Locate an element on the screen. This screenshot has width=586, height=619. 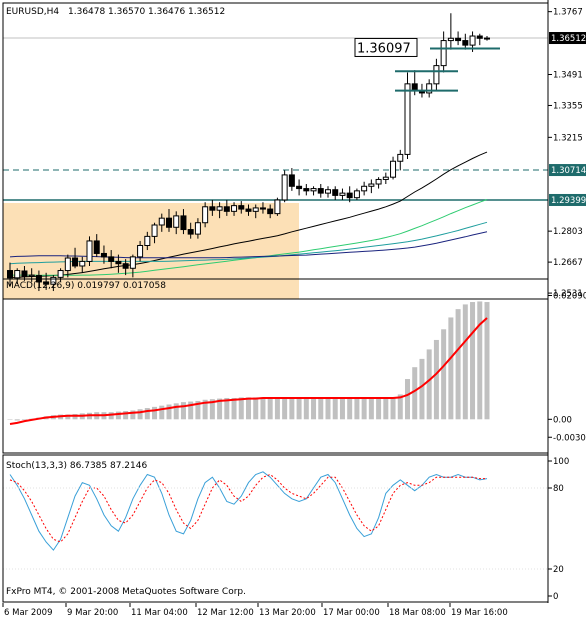
price-tick-label: 1.2803 is located at coordinates (568, 232).